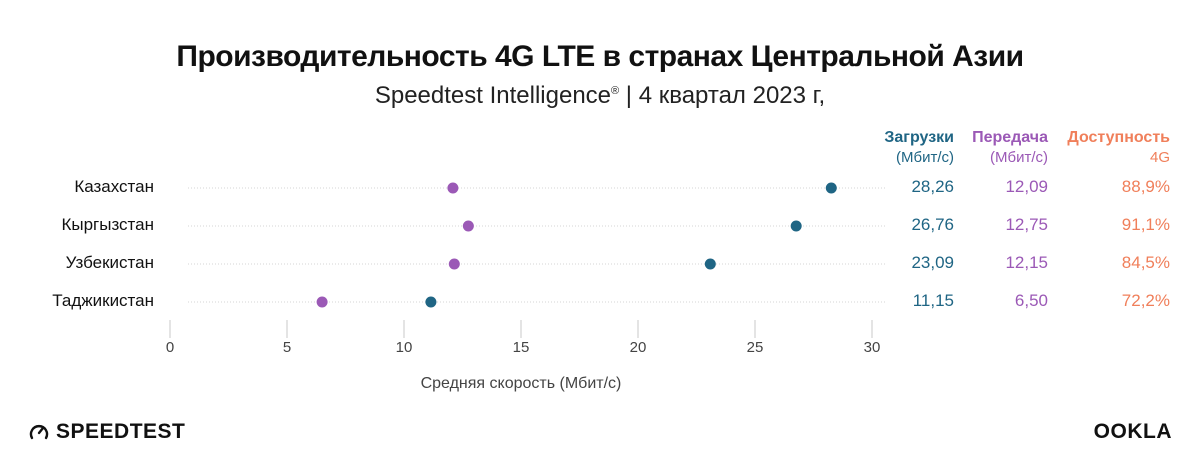 The width and height of the screenshot is (1200, 476). I want to click on country-label: Узбекистан, so click(109, 262).